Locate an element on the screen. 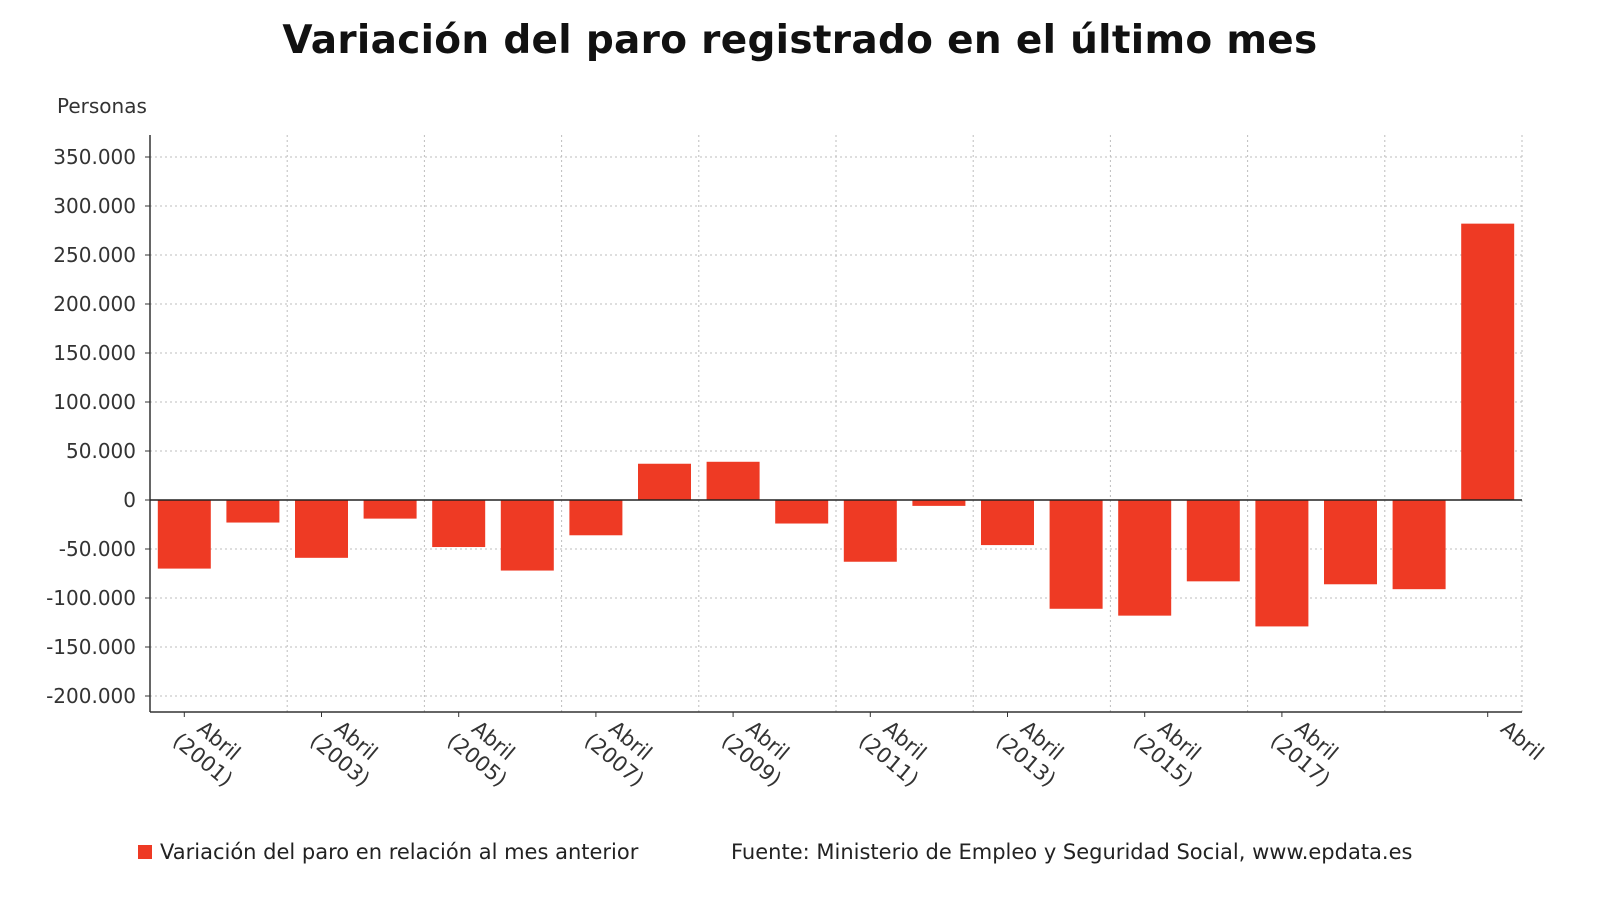 This screenshot has width=1600, height=900. bar-2016 is located at coordinates (1213, 541).